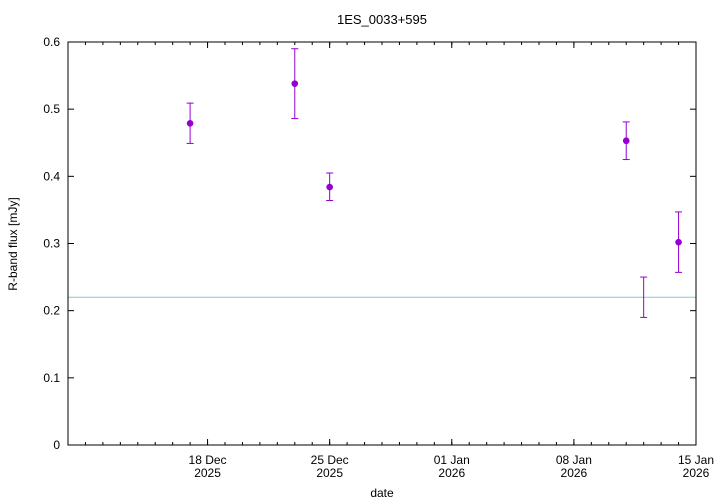 This screenshot has width=720, height=504. What do you see at coordinates (574, 460) in the screenshot?
I see `x-tick-label: 08 Jan` at bounding box center [574, 460].